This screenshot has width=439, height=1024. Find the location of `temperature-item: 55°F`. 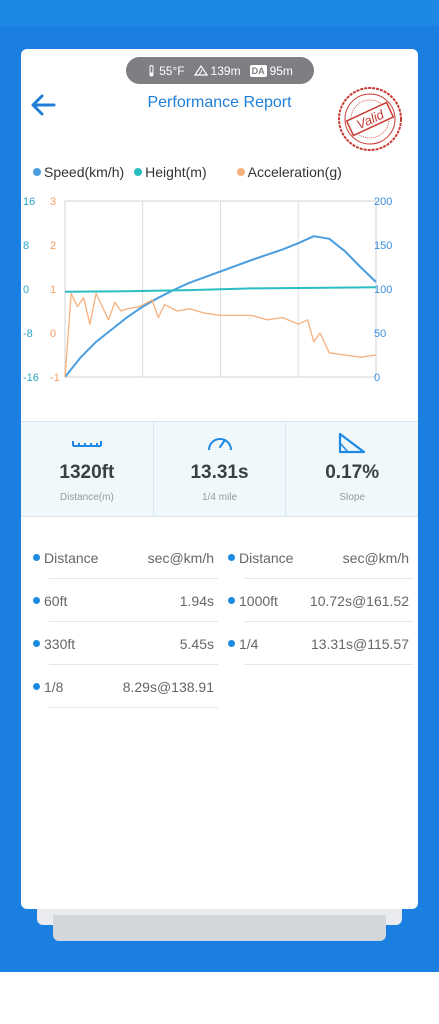

temperature-item: 55°F is located at coordinates (166, 70).